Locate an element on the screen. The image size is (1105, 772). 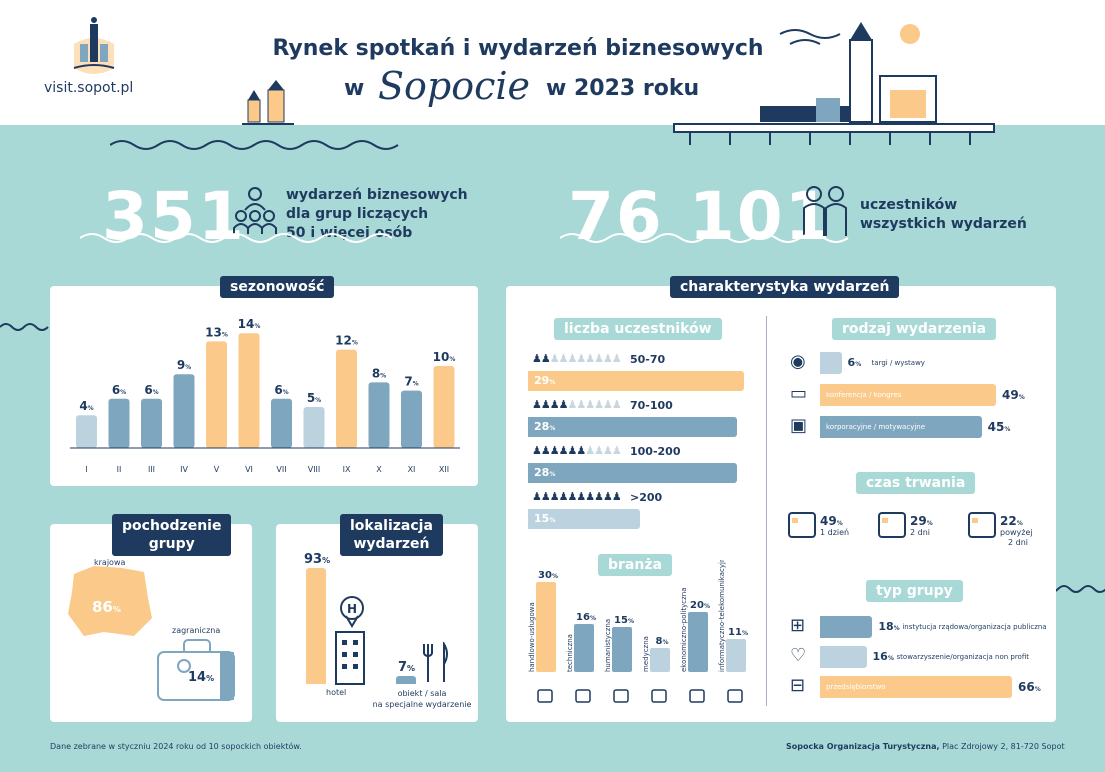
origin-card: 86% krajowa zagraniczna 14% is located at coordinates (151, 623).